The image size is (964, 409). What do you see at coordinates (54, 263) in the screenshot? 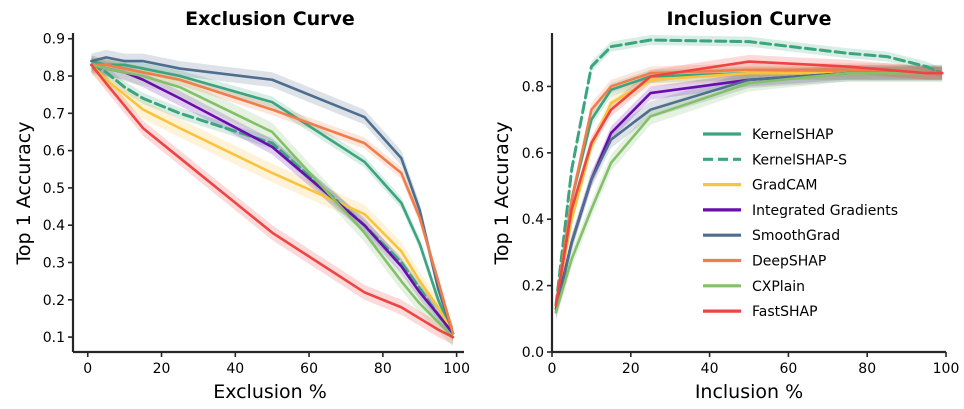
I see `y-tick-label: 0.3` at bounding box center [54, 263].